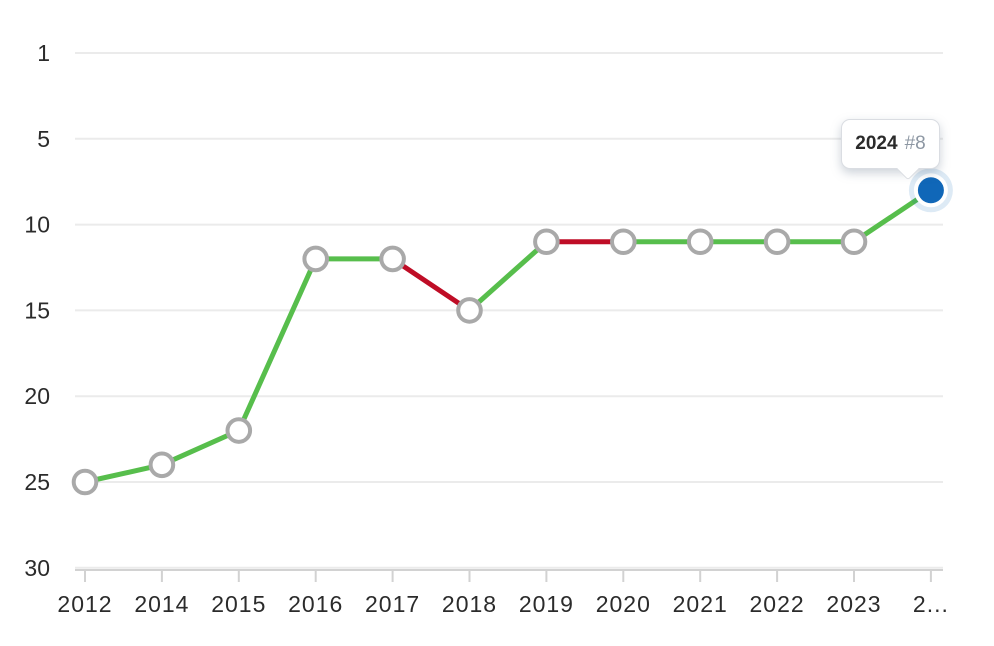  Describe the element at coordinates (315, 604) in the screenshot. I see `x-axis-label: 2016` at that location.